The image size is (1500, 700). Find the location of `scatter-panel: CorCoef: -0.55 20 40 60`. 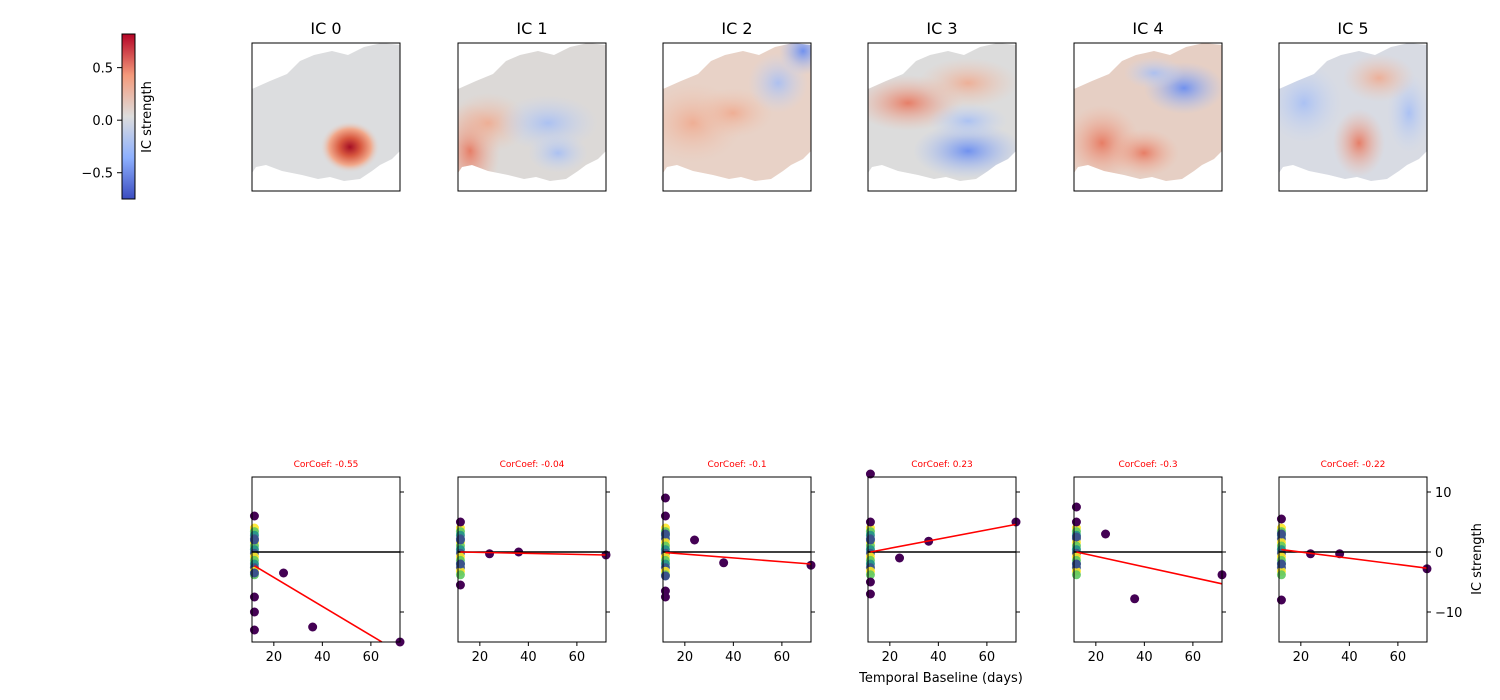

scatter-panel: CorCoef: -0.55 20 40 60 is located at coordinates (327, 562).